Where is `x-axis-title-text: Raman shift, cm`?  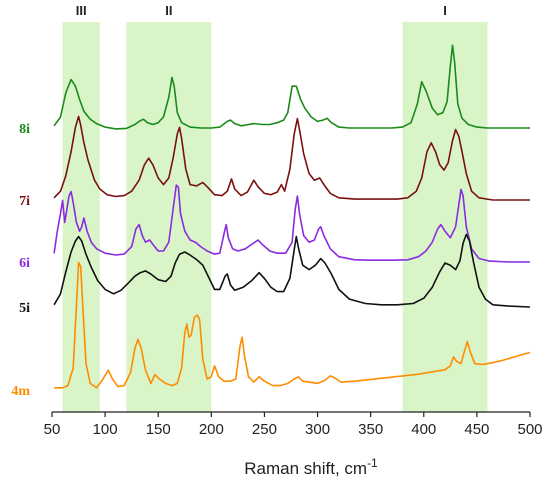 x-axis-title-text: Raman shift, cm is located at coordinates (305, 468).